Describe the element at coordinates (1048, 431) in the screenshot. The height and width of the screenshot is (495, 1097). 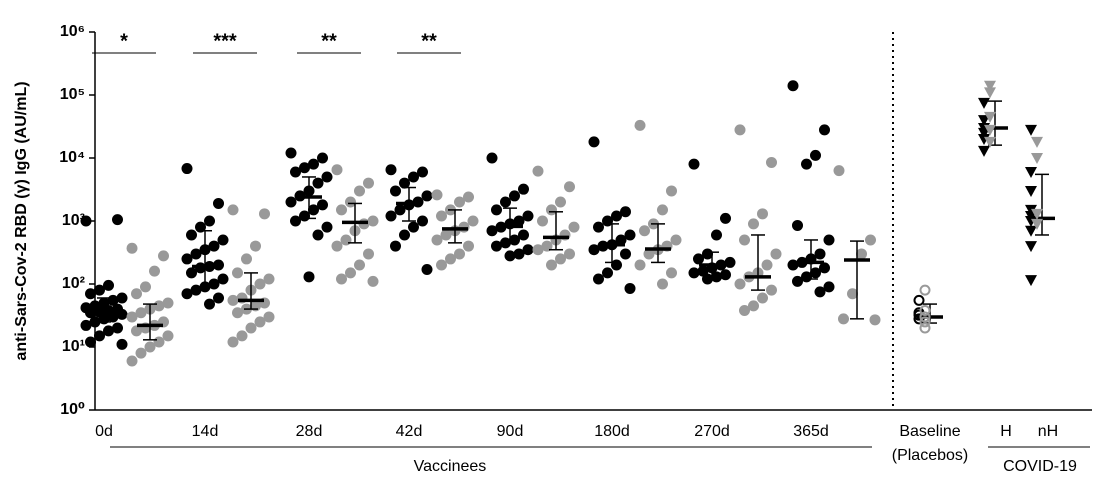
I see `x-tick-label: nH` at that location.